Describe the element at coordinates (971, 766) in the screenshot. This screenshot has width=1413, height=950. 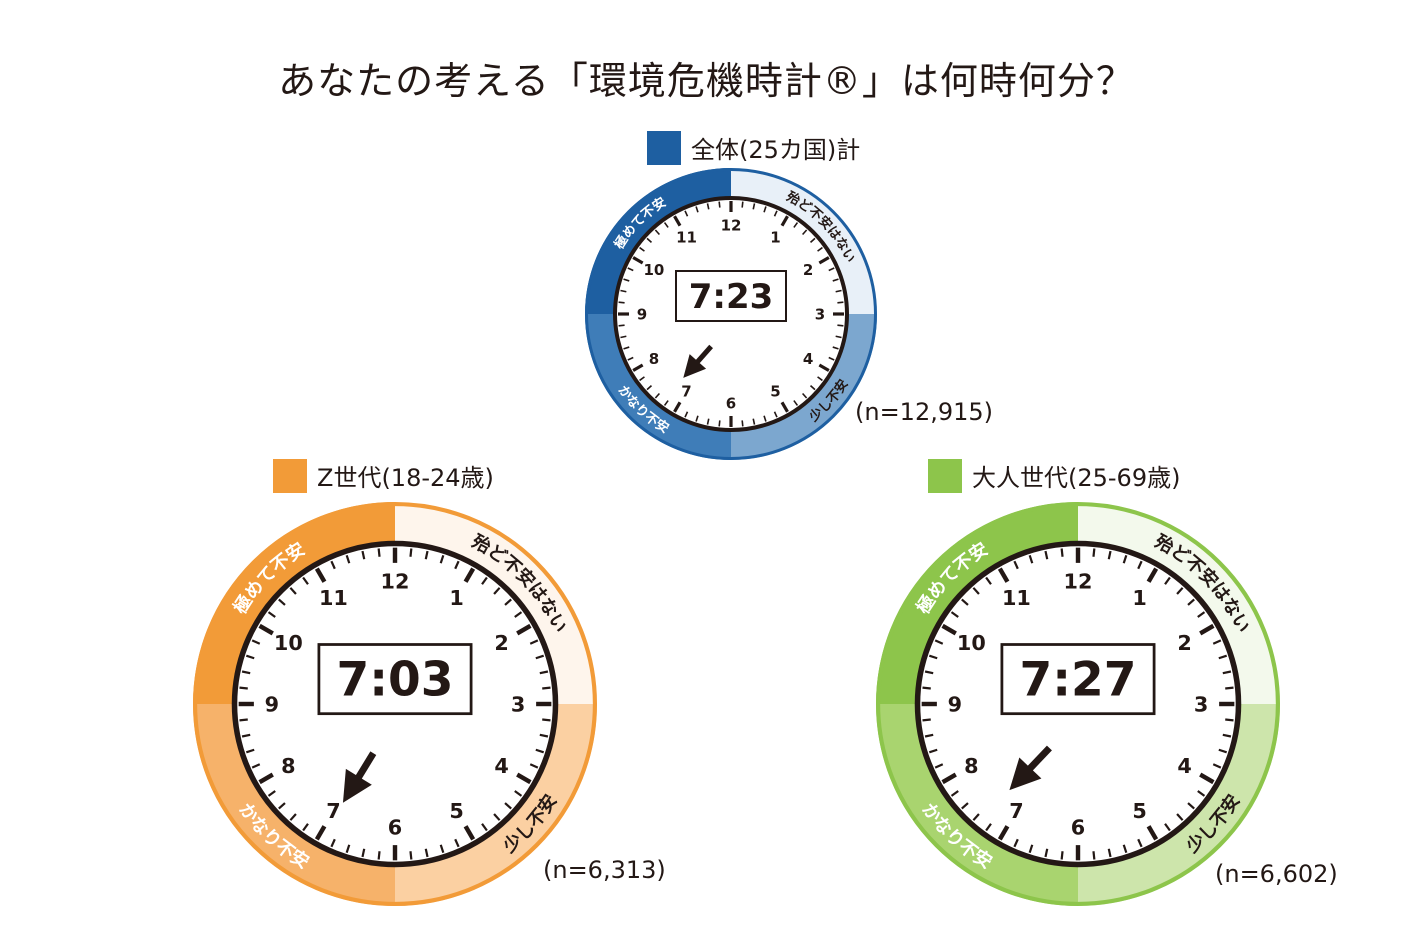
I see `hour-number-8: 8` at that location.